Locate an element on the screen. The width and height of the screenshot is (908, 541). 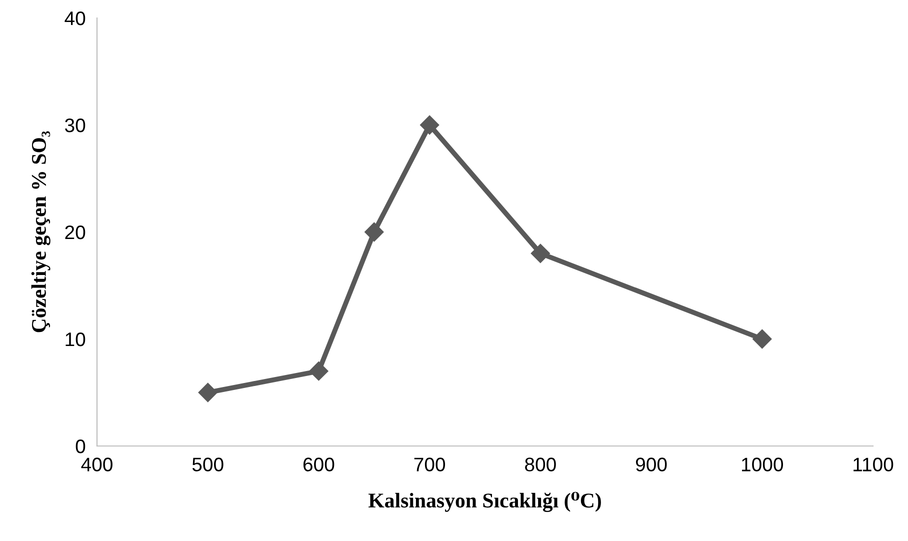
x-tick-label: 400 is located at coordinates (96, 465).